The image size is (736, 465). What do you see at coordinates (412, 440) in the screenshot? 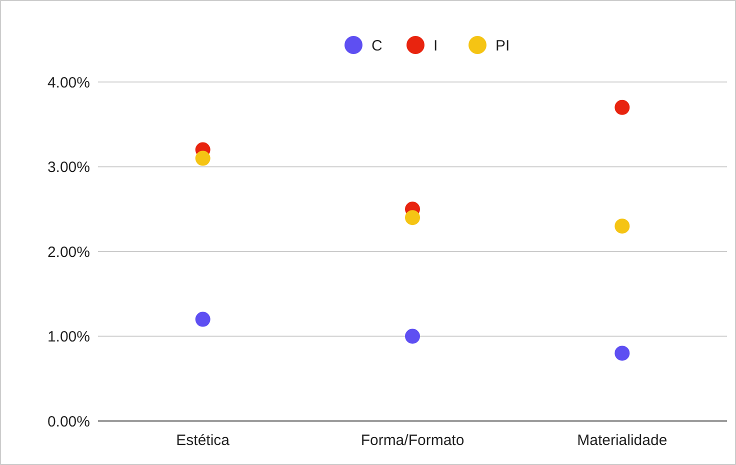
I see `x-tick-label: Forma/Formato` at bounding box center [412, 440].